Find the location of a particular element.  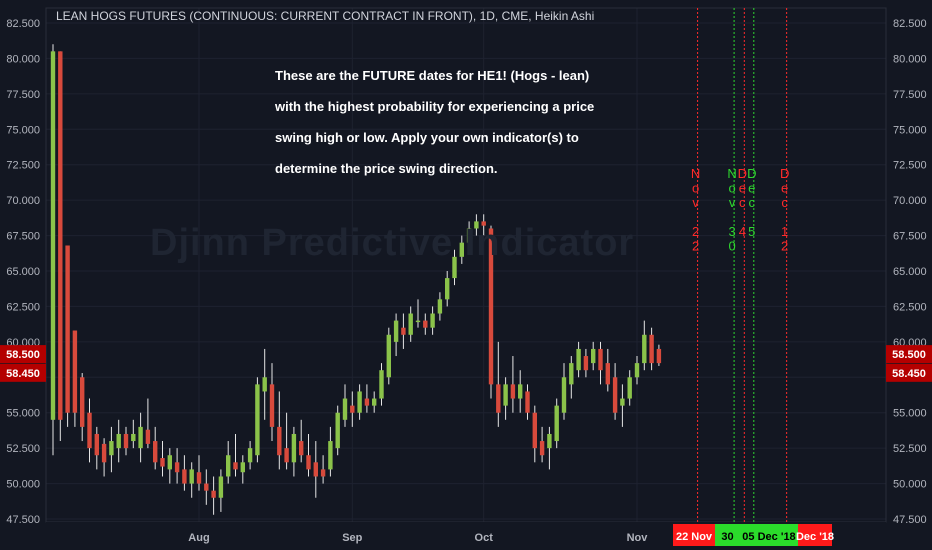

y-tick-label-right: 70.000 is located at coordinates (910, 201).